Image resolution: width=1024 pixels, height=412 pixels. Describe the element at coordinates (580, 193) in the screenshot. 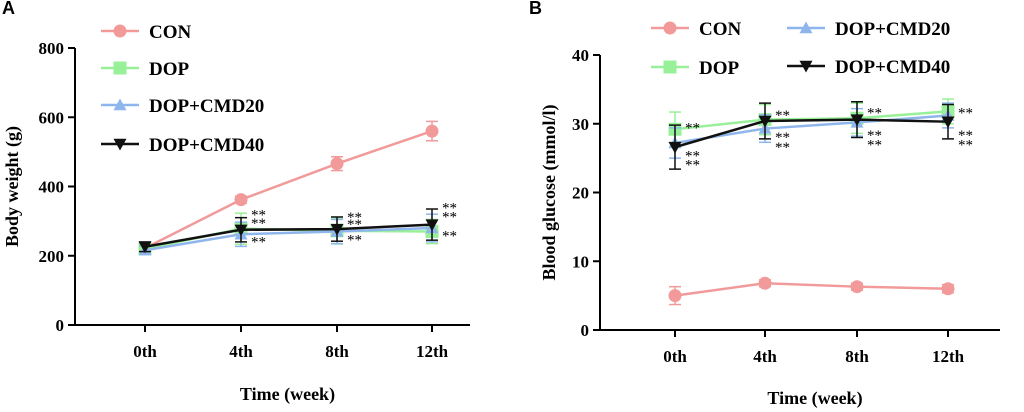

I see `y-tick-label: 20` at that location.